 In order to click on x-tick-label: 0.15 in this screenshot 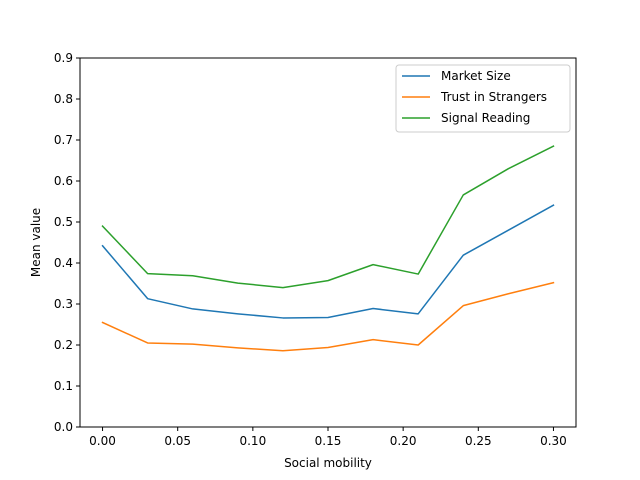, I will do `click(328, 441)`.